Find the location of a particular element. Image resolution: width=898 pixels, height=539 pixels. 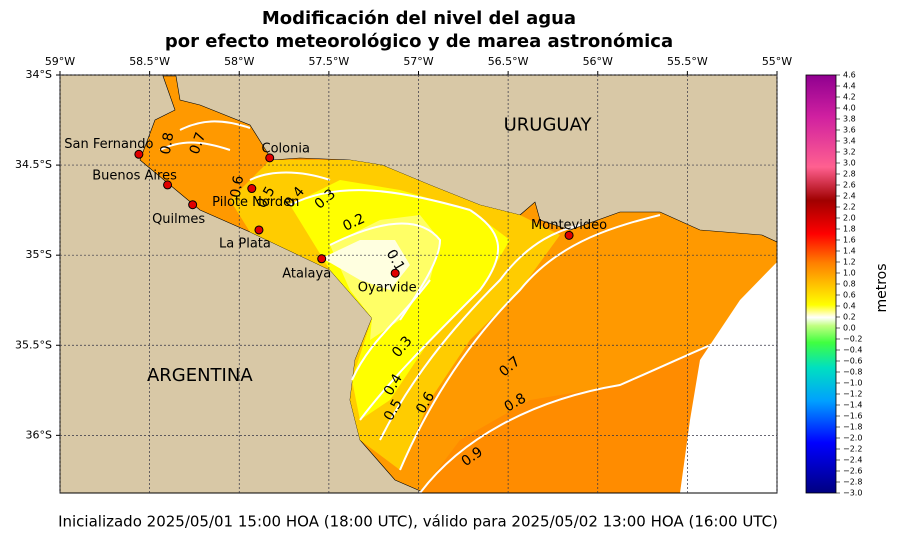

colorbar-tick-label: 2.2 is located at coordinates (849, 207).